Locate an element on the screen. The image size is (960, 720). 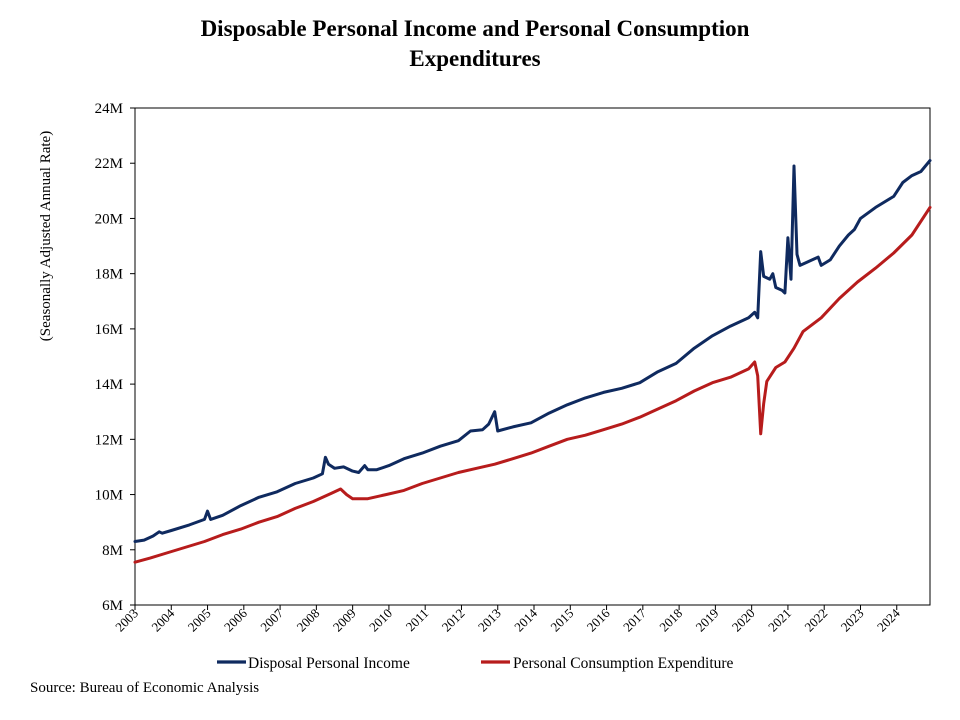
x-tick-label: 2011 is located at coordinates (417, 620).